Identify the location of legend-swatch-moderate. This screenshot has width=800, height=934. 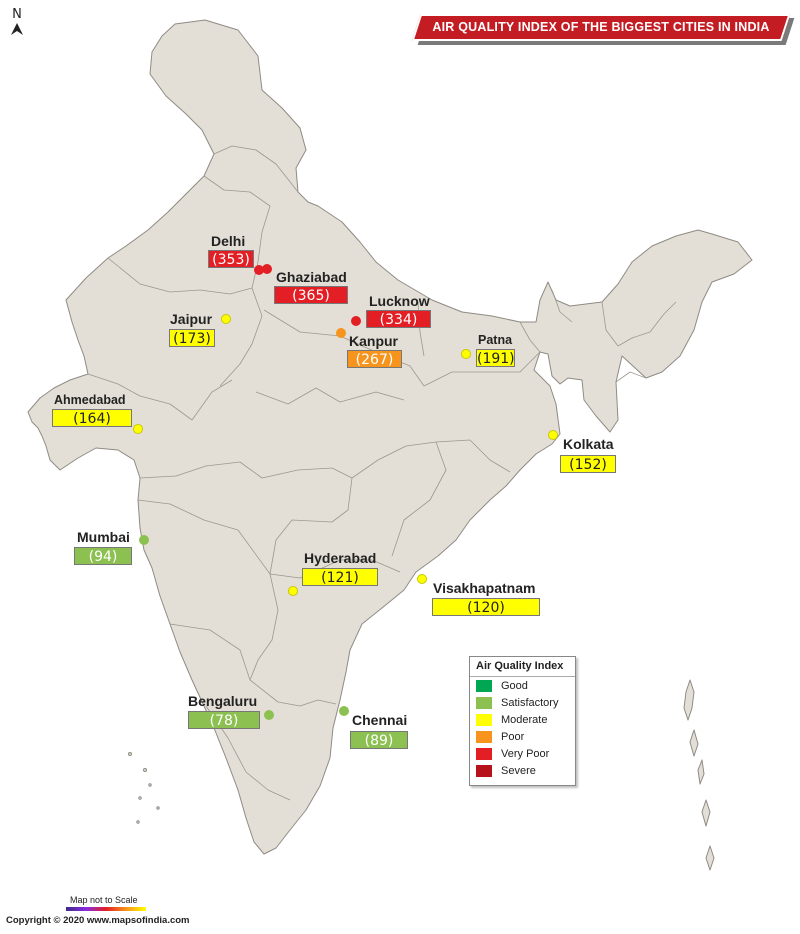
(484, 719).